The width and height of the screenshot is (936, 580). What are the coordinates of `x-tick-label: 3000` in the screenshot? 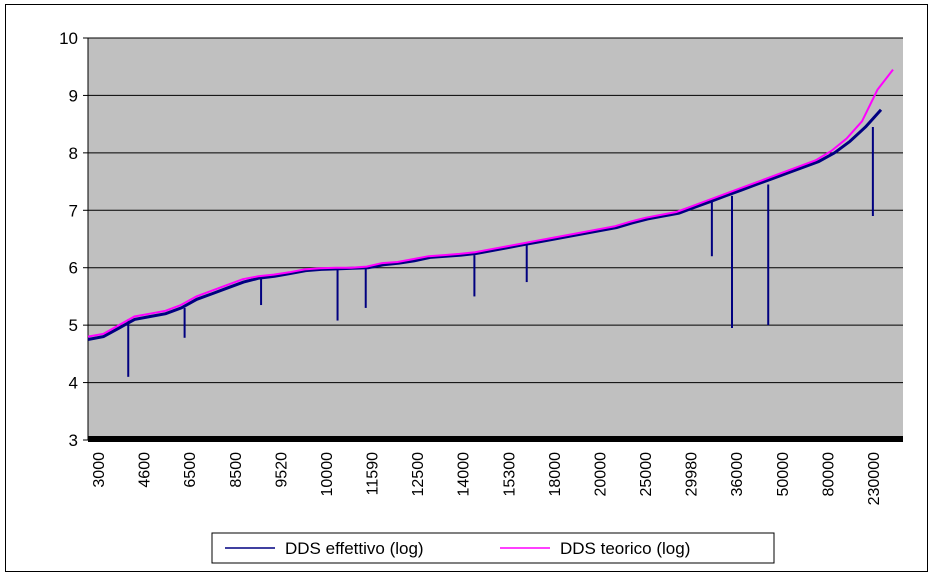 It's located at (99, 470).